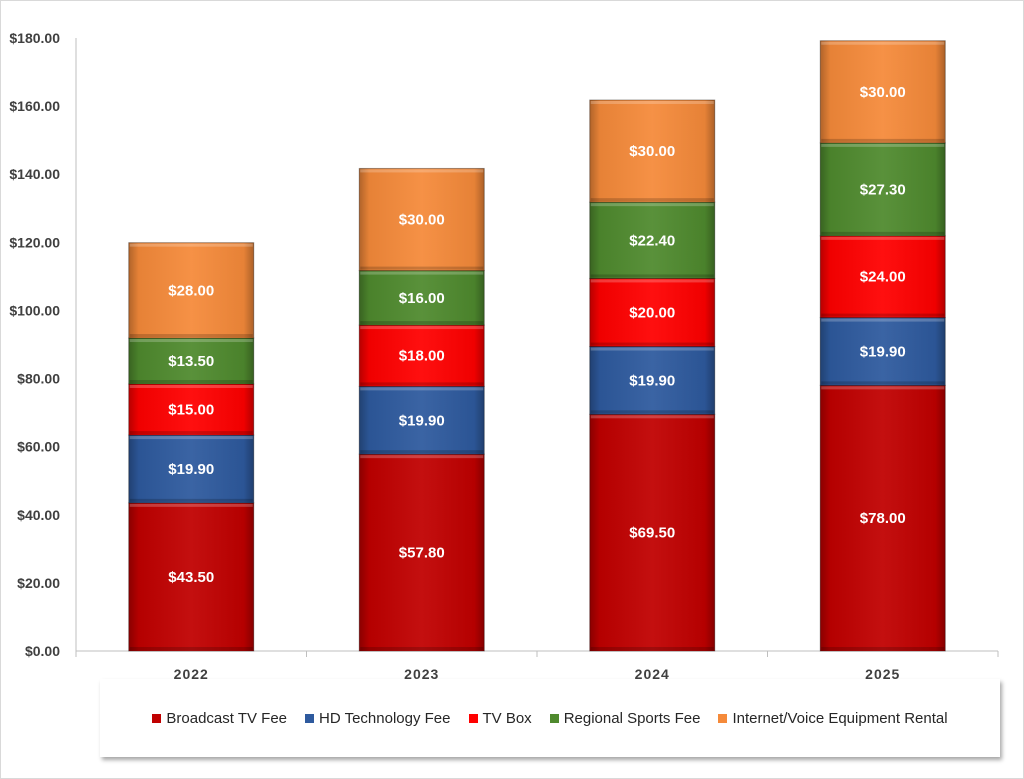 This screenshot has height=779, width=1024. Describe the element at coordinates (42, 651) in the screenshot. I see `y-tick-label: $0.00` at that location.